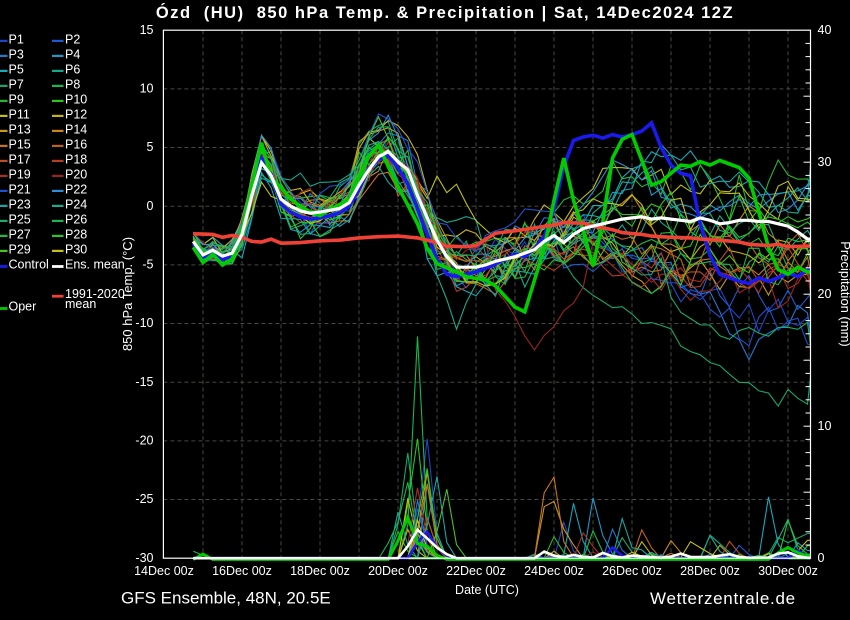  Describe the element at coordinates (16, 39) in the screenshot. I see `svg-text: P1` at that location.